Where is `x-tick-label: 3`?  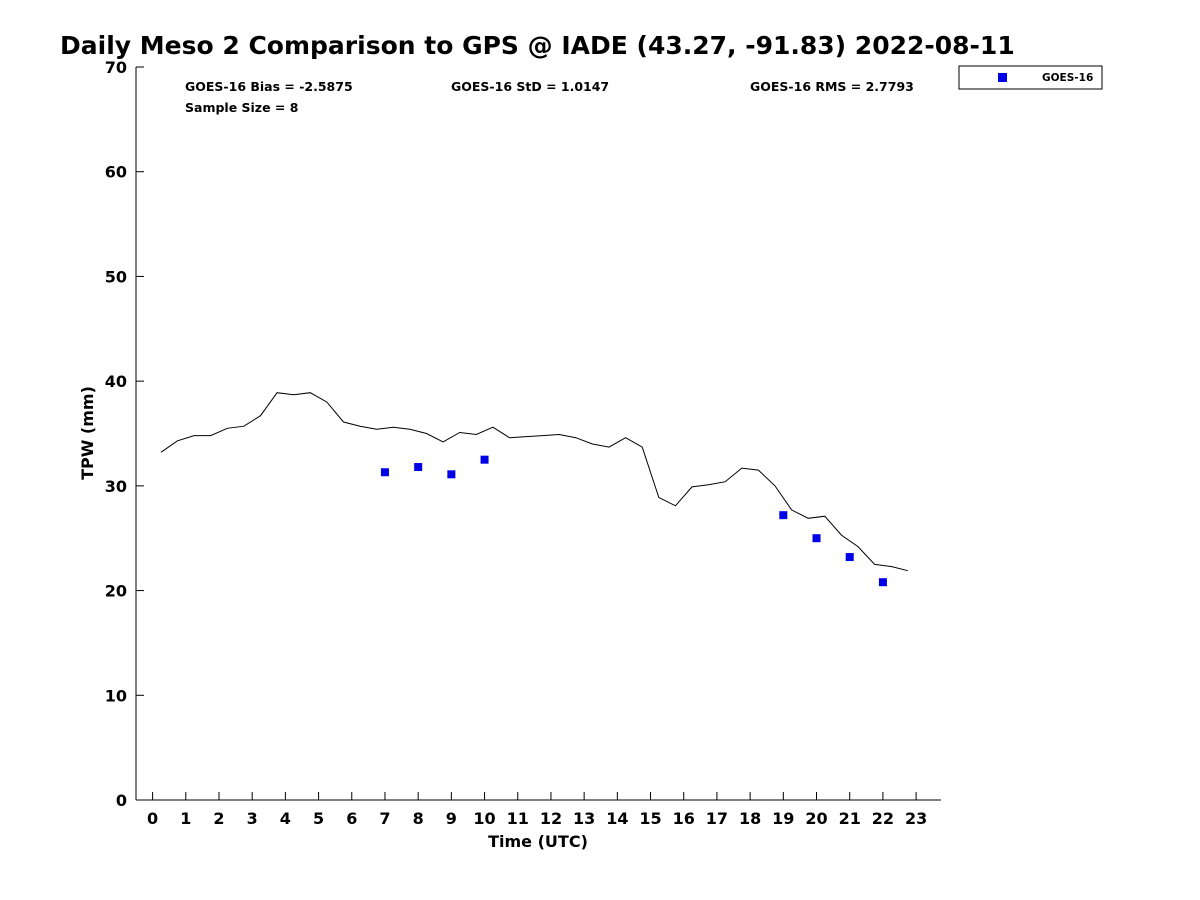 x-tick-label: 3 is located at coordinates (252, 818).